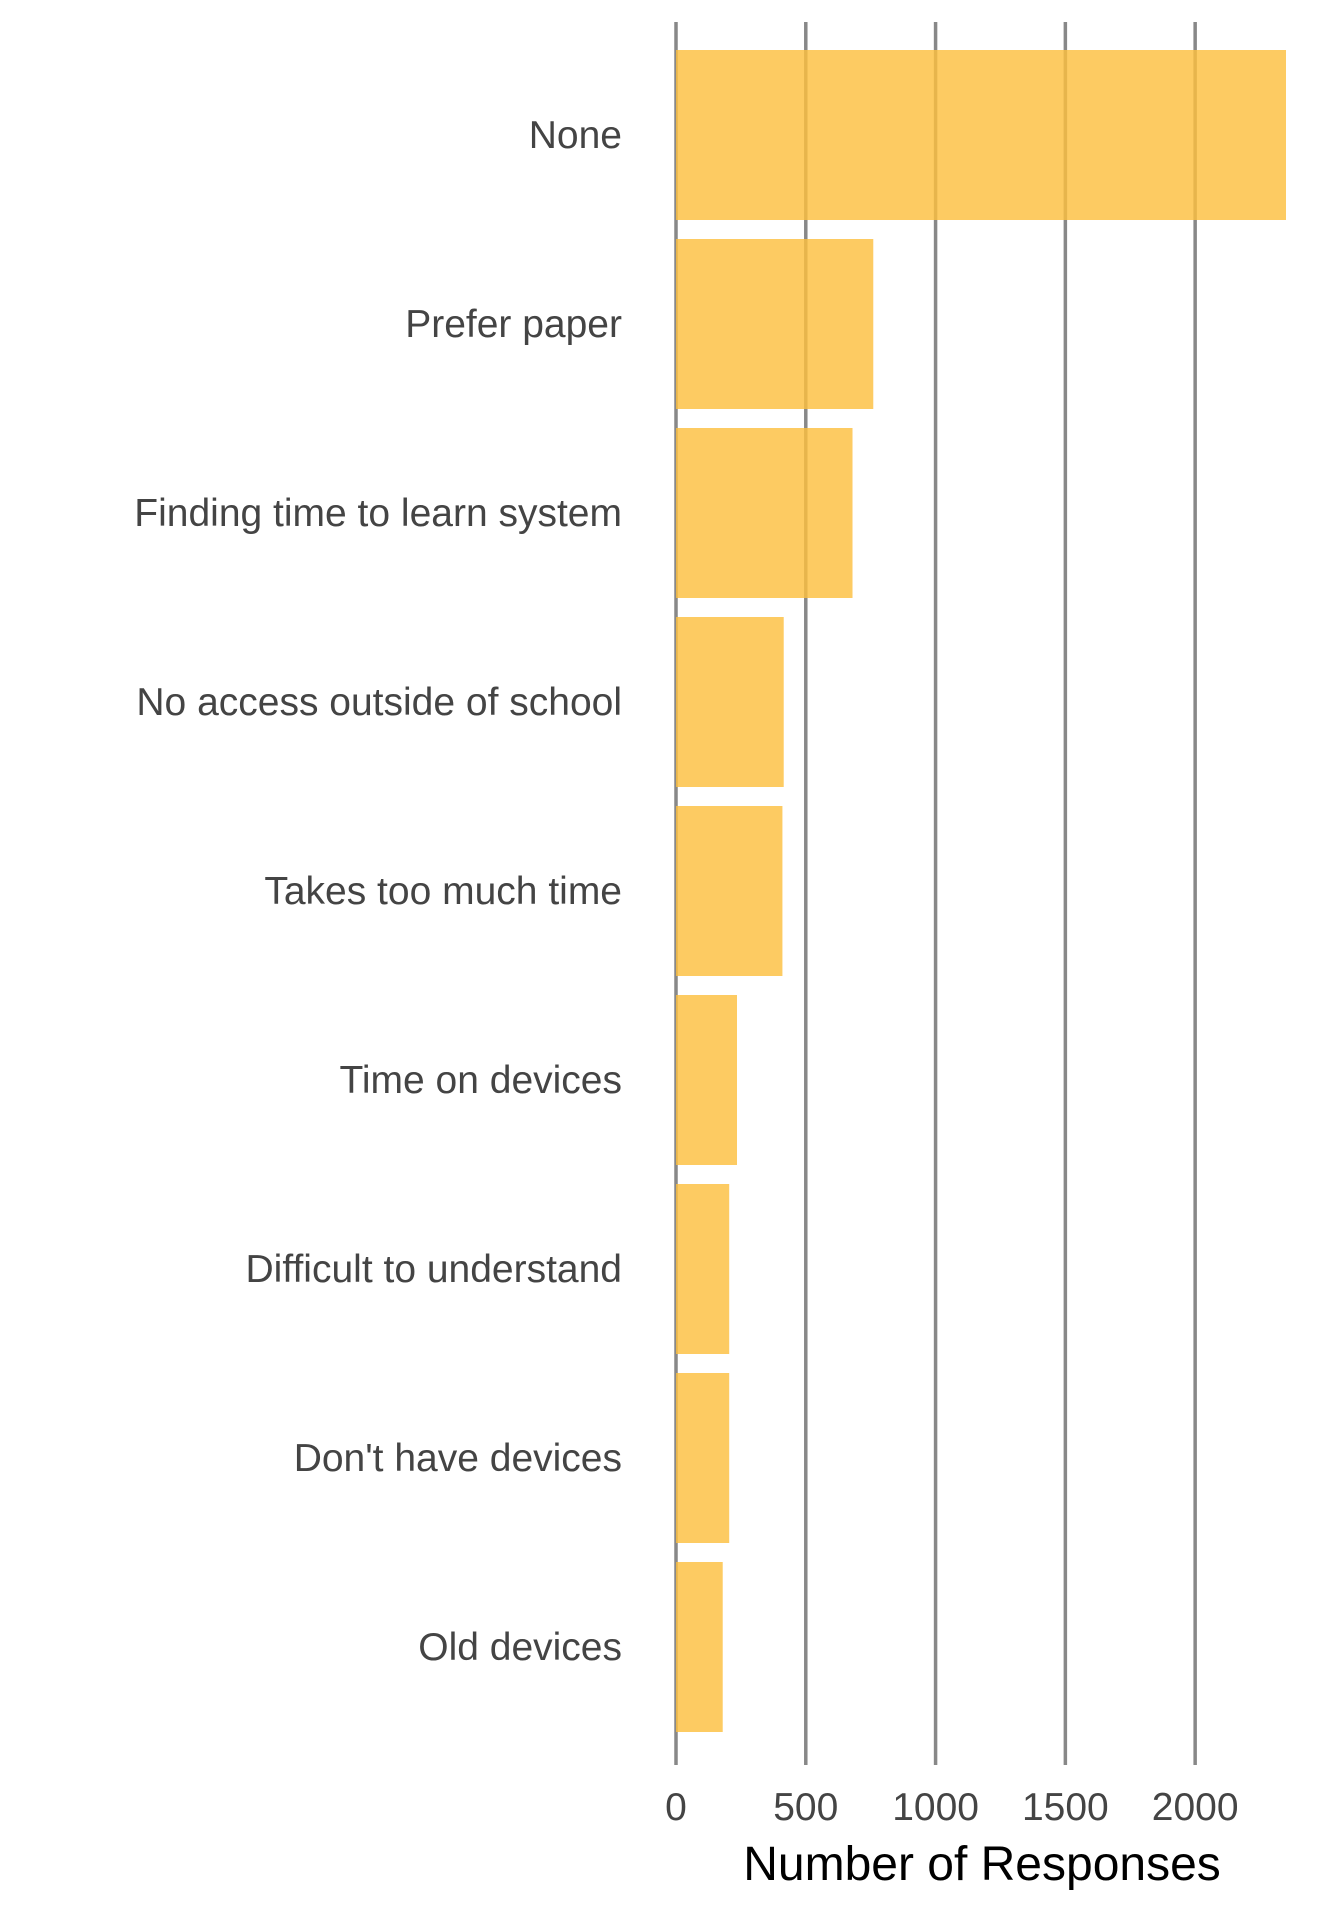 This screenshot has width=1344, height=1925. I want to click on category-label-0: None, so click(575, 135).